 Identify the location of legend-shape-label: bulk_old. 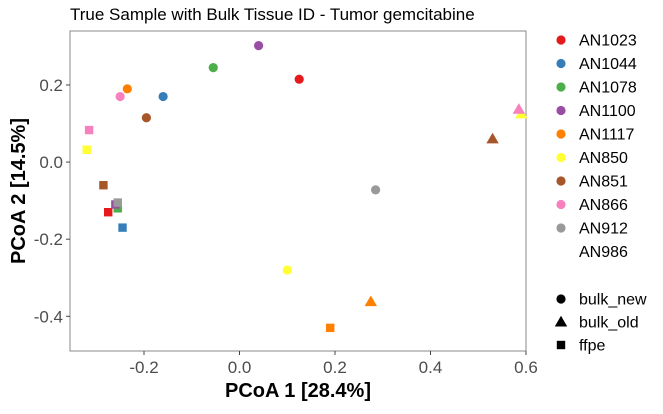
(609, 323).